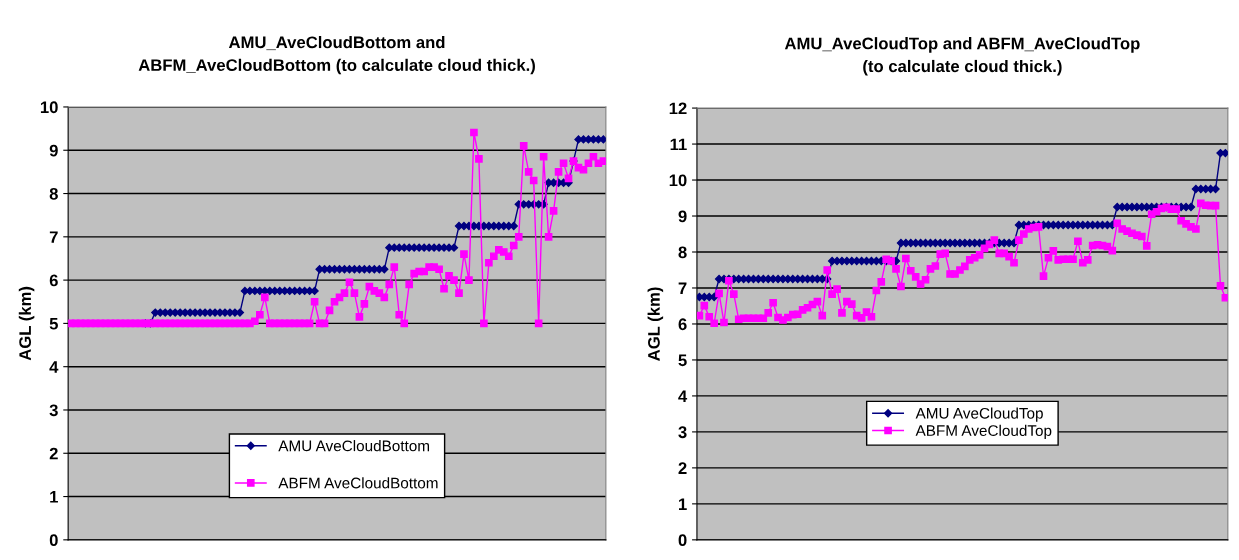  Describe the element at coordinates (983, 432) in the screenshot. I see `legend-label: ABFM AveCloudTop` at that location.